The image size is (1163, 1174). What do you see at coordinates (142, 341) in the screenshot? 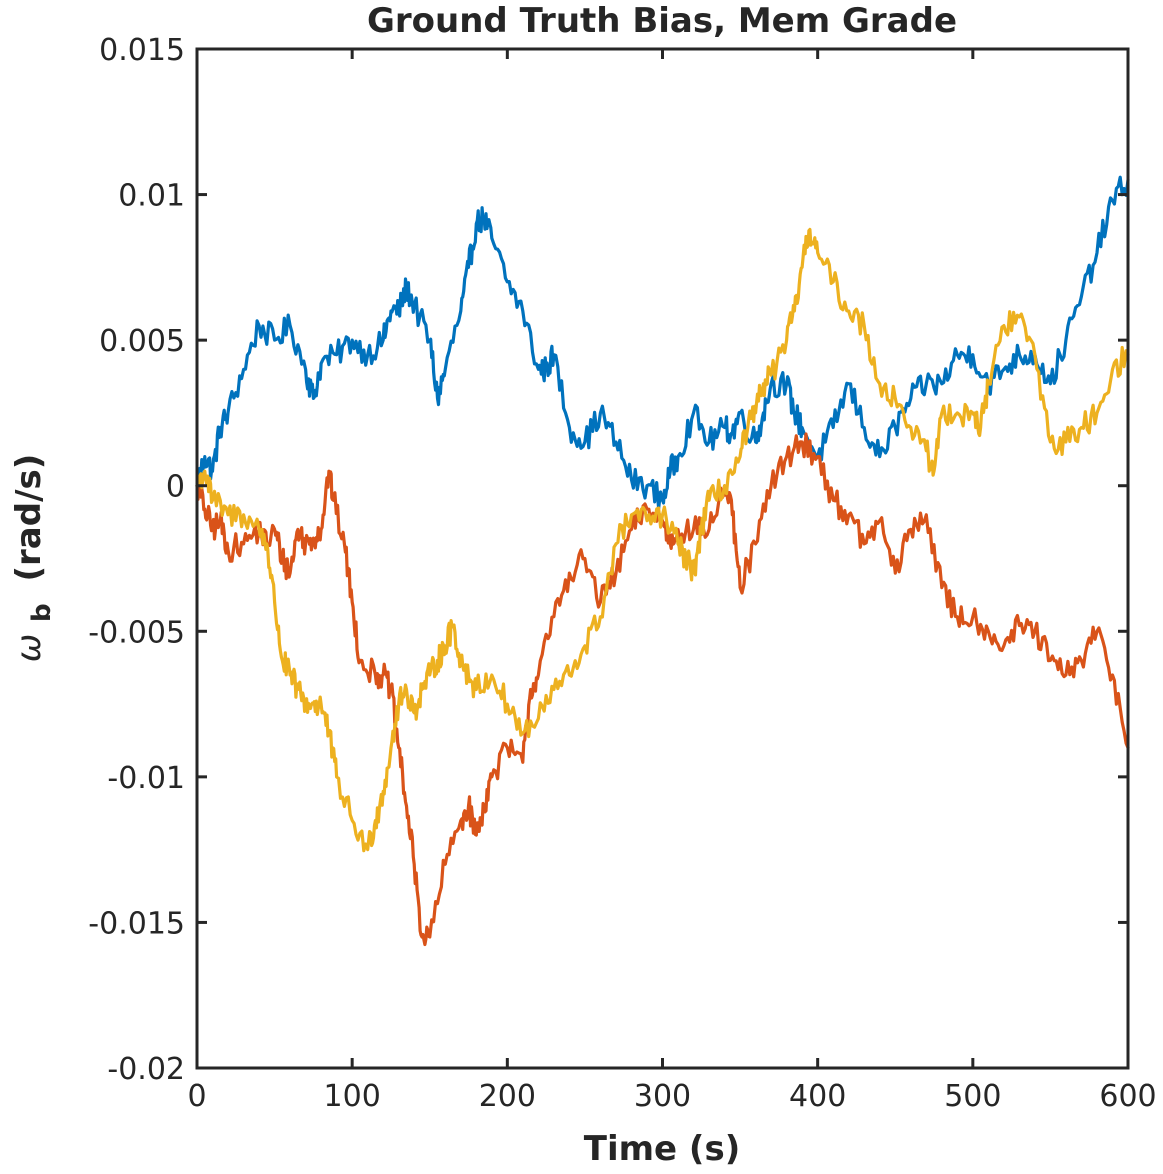
I see `y-tick-label: 0.005` at bounding box center [142, 341].